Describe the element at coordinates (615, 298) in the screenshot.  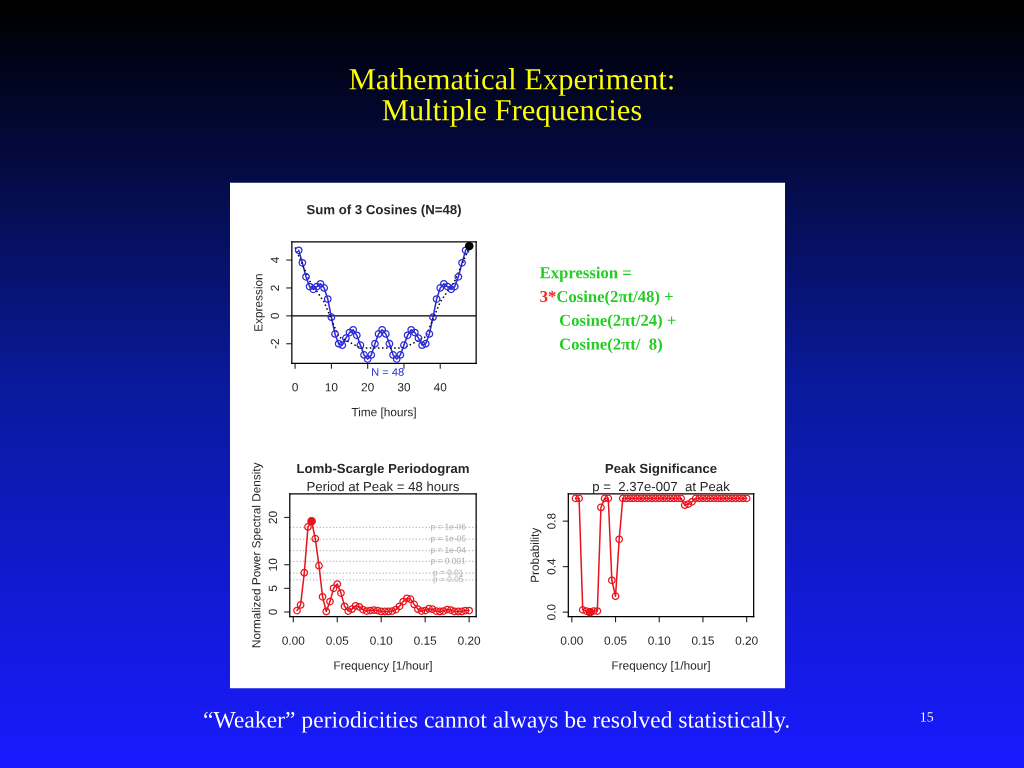
I see `text: Cosine(2πt/48) +` at that location.